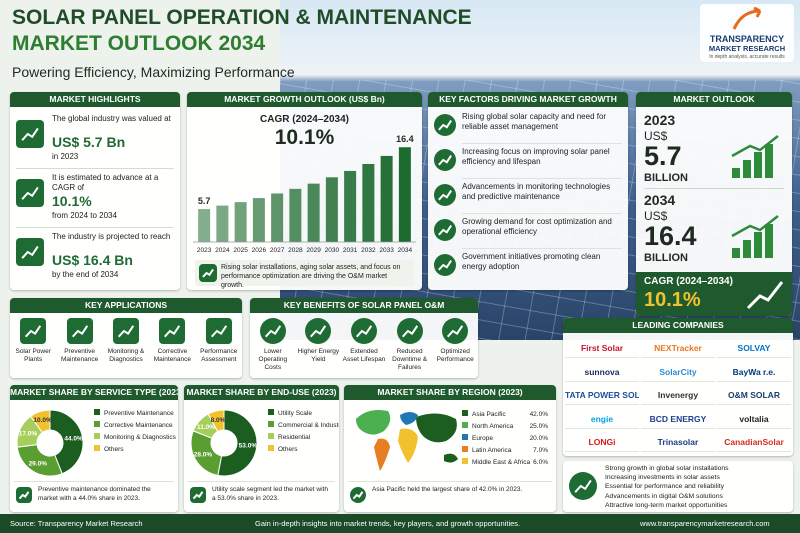 This screenshot has width=800, height=533. Describe the element at coordinates (482, 438) in the screenshot. I see `legend-label: Europe` at that location.